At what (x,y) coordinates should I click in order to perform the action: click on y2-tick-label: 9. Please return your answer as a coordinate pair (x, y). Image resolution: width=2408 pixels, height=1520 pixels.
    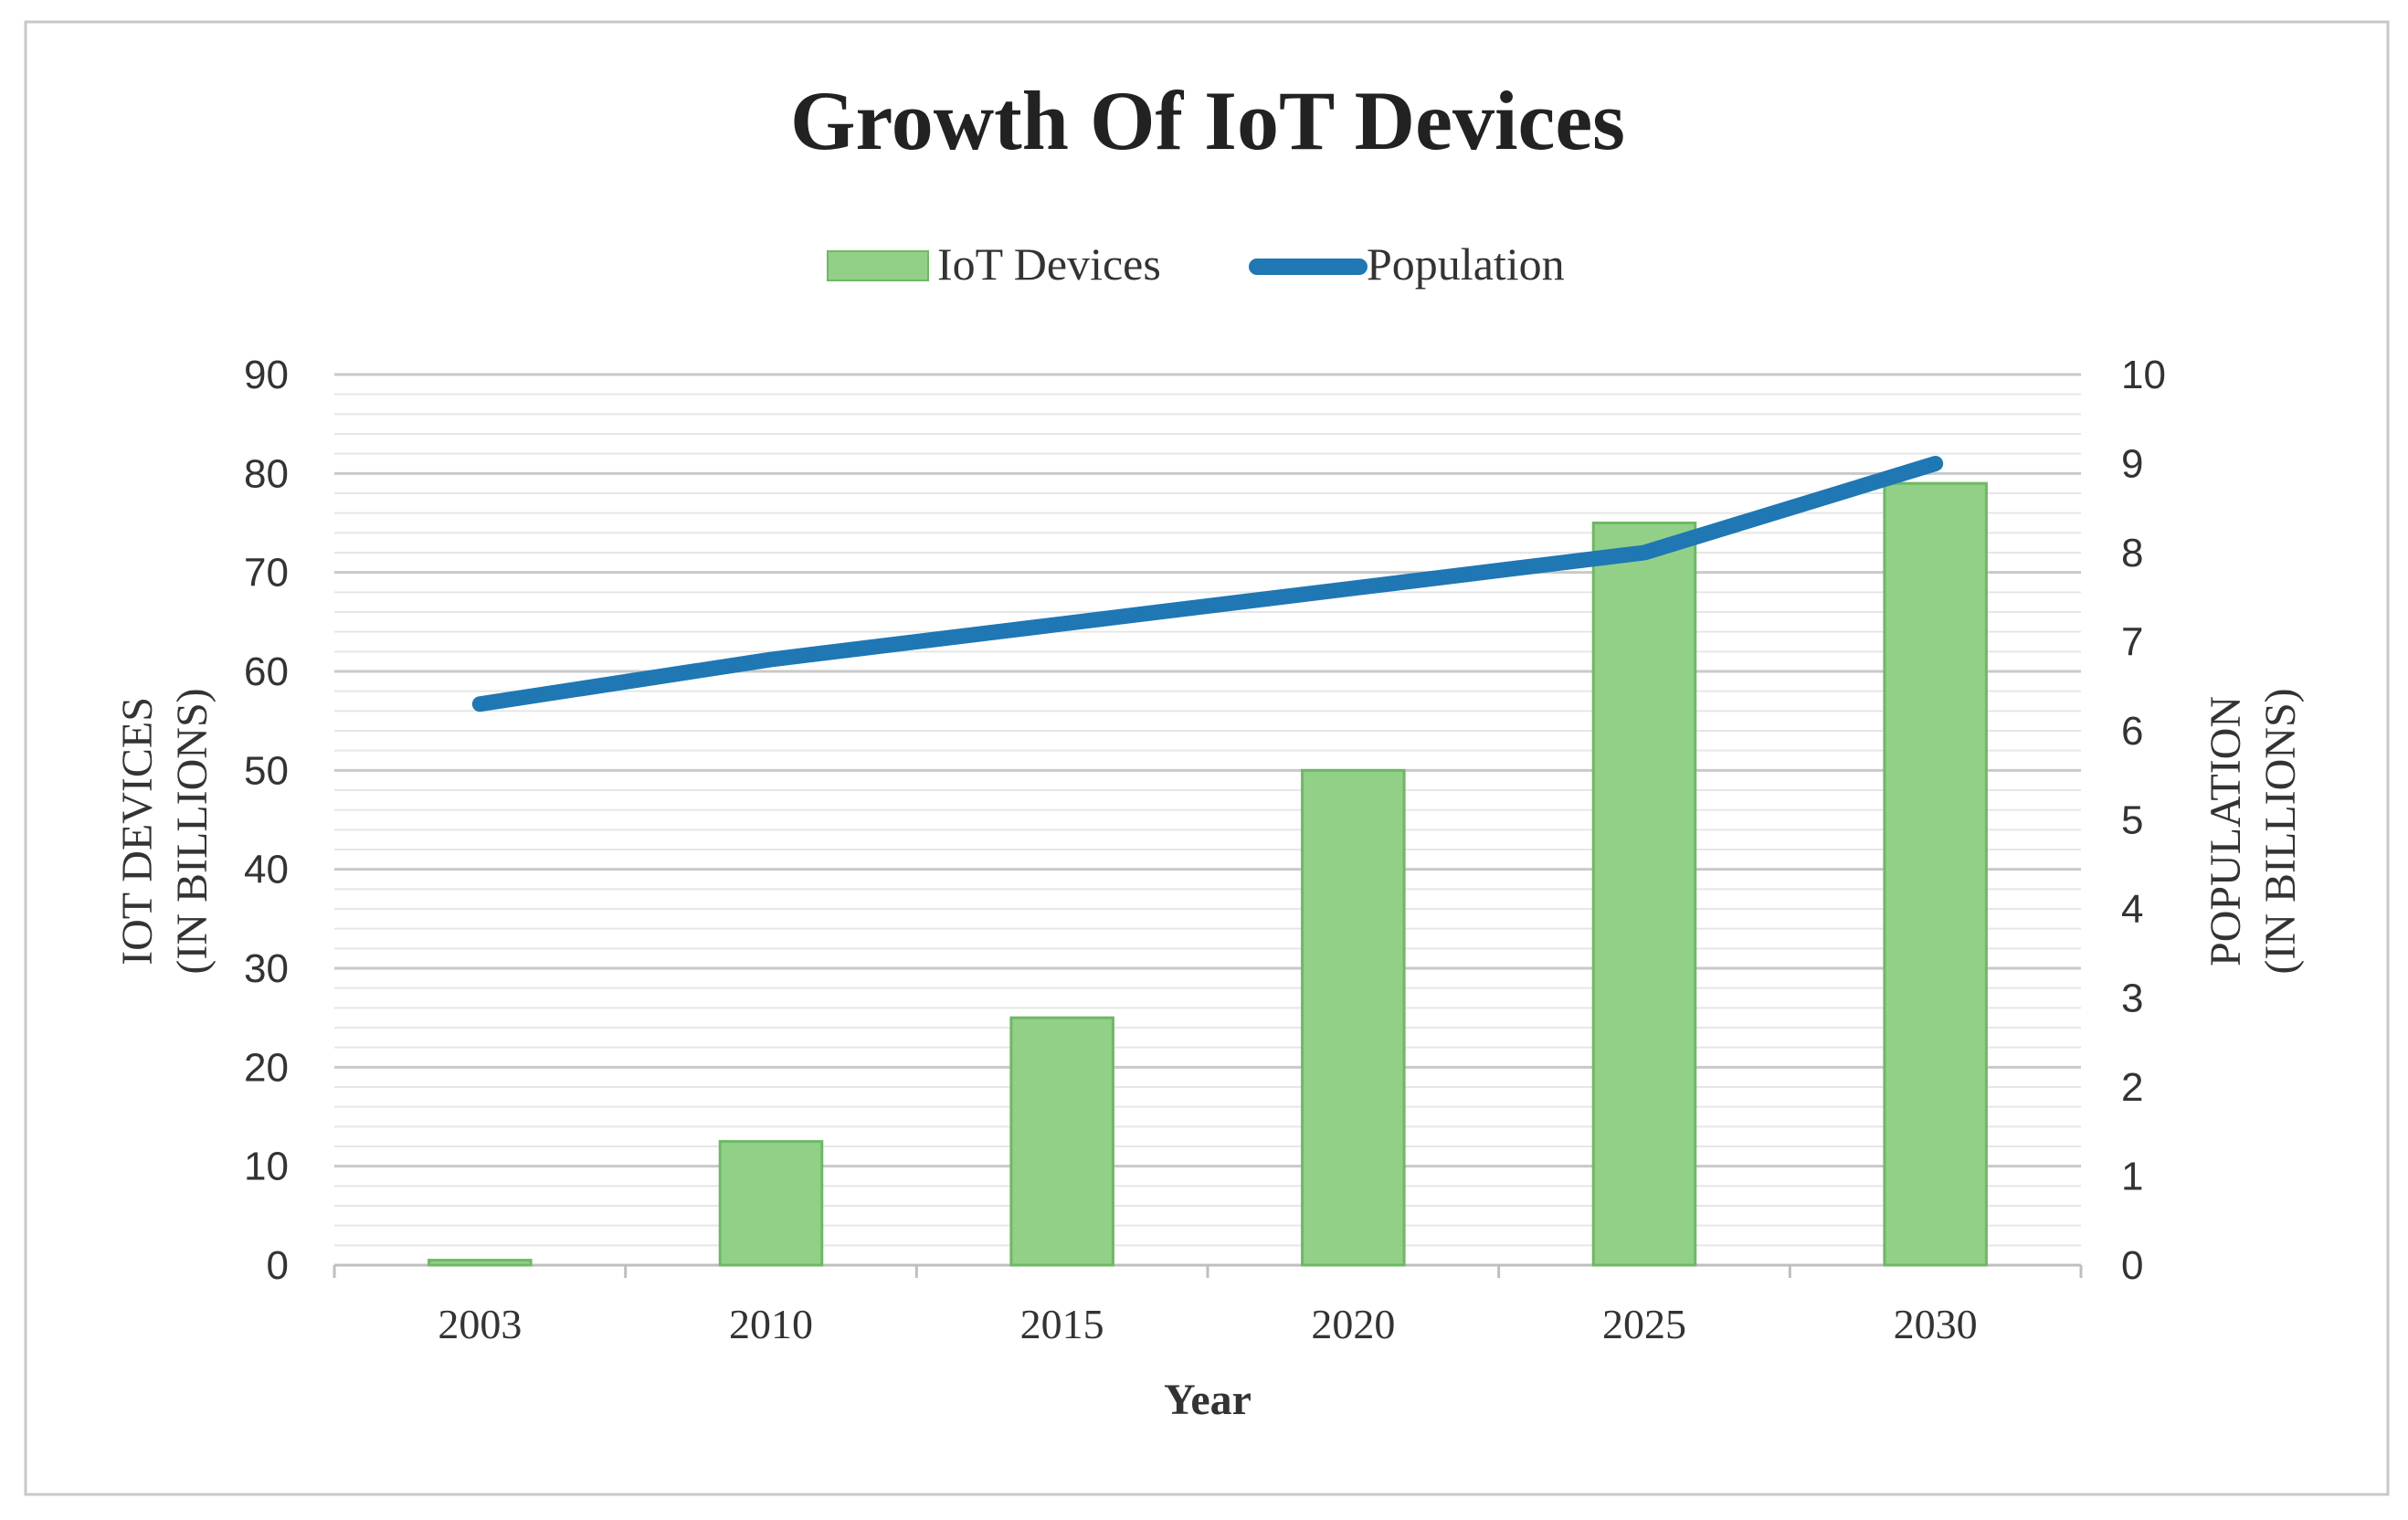
    Looking at the image, I should click on (2132, 464).